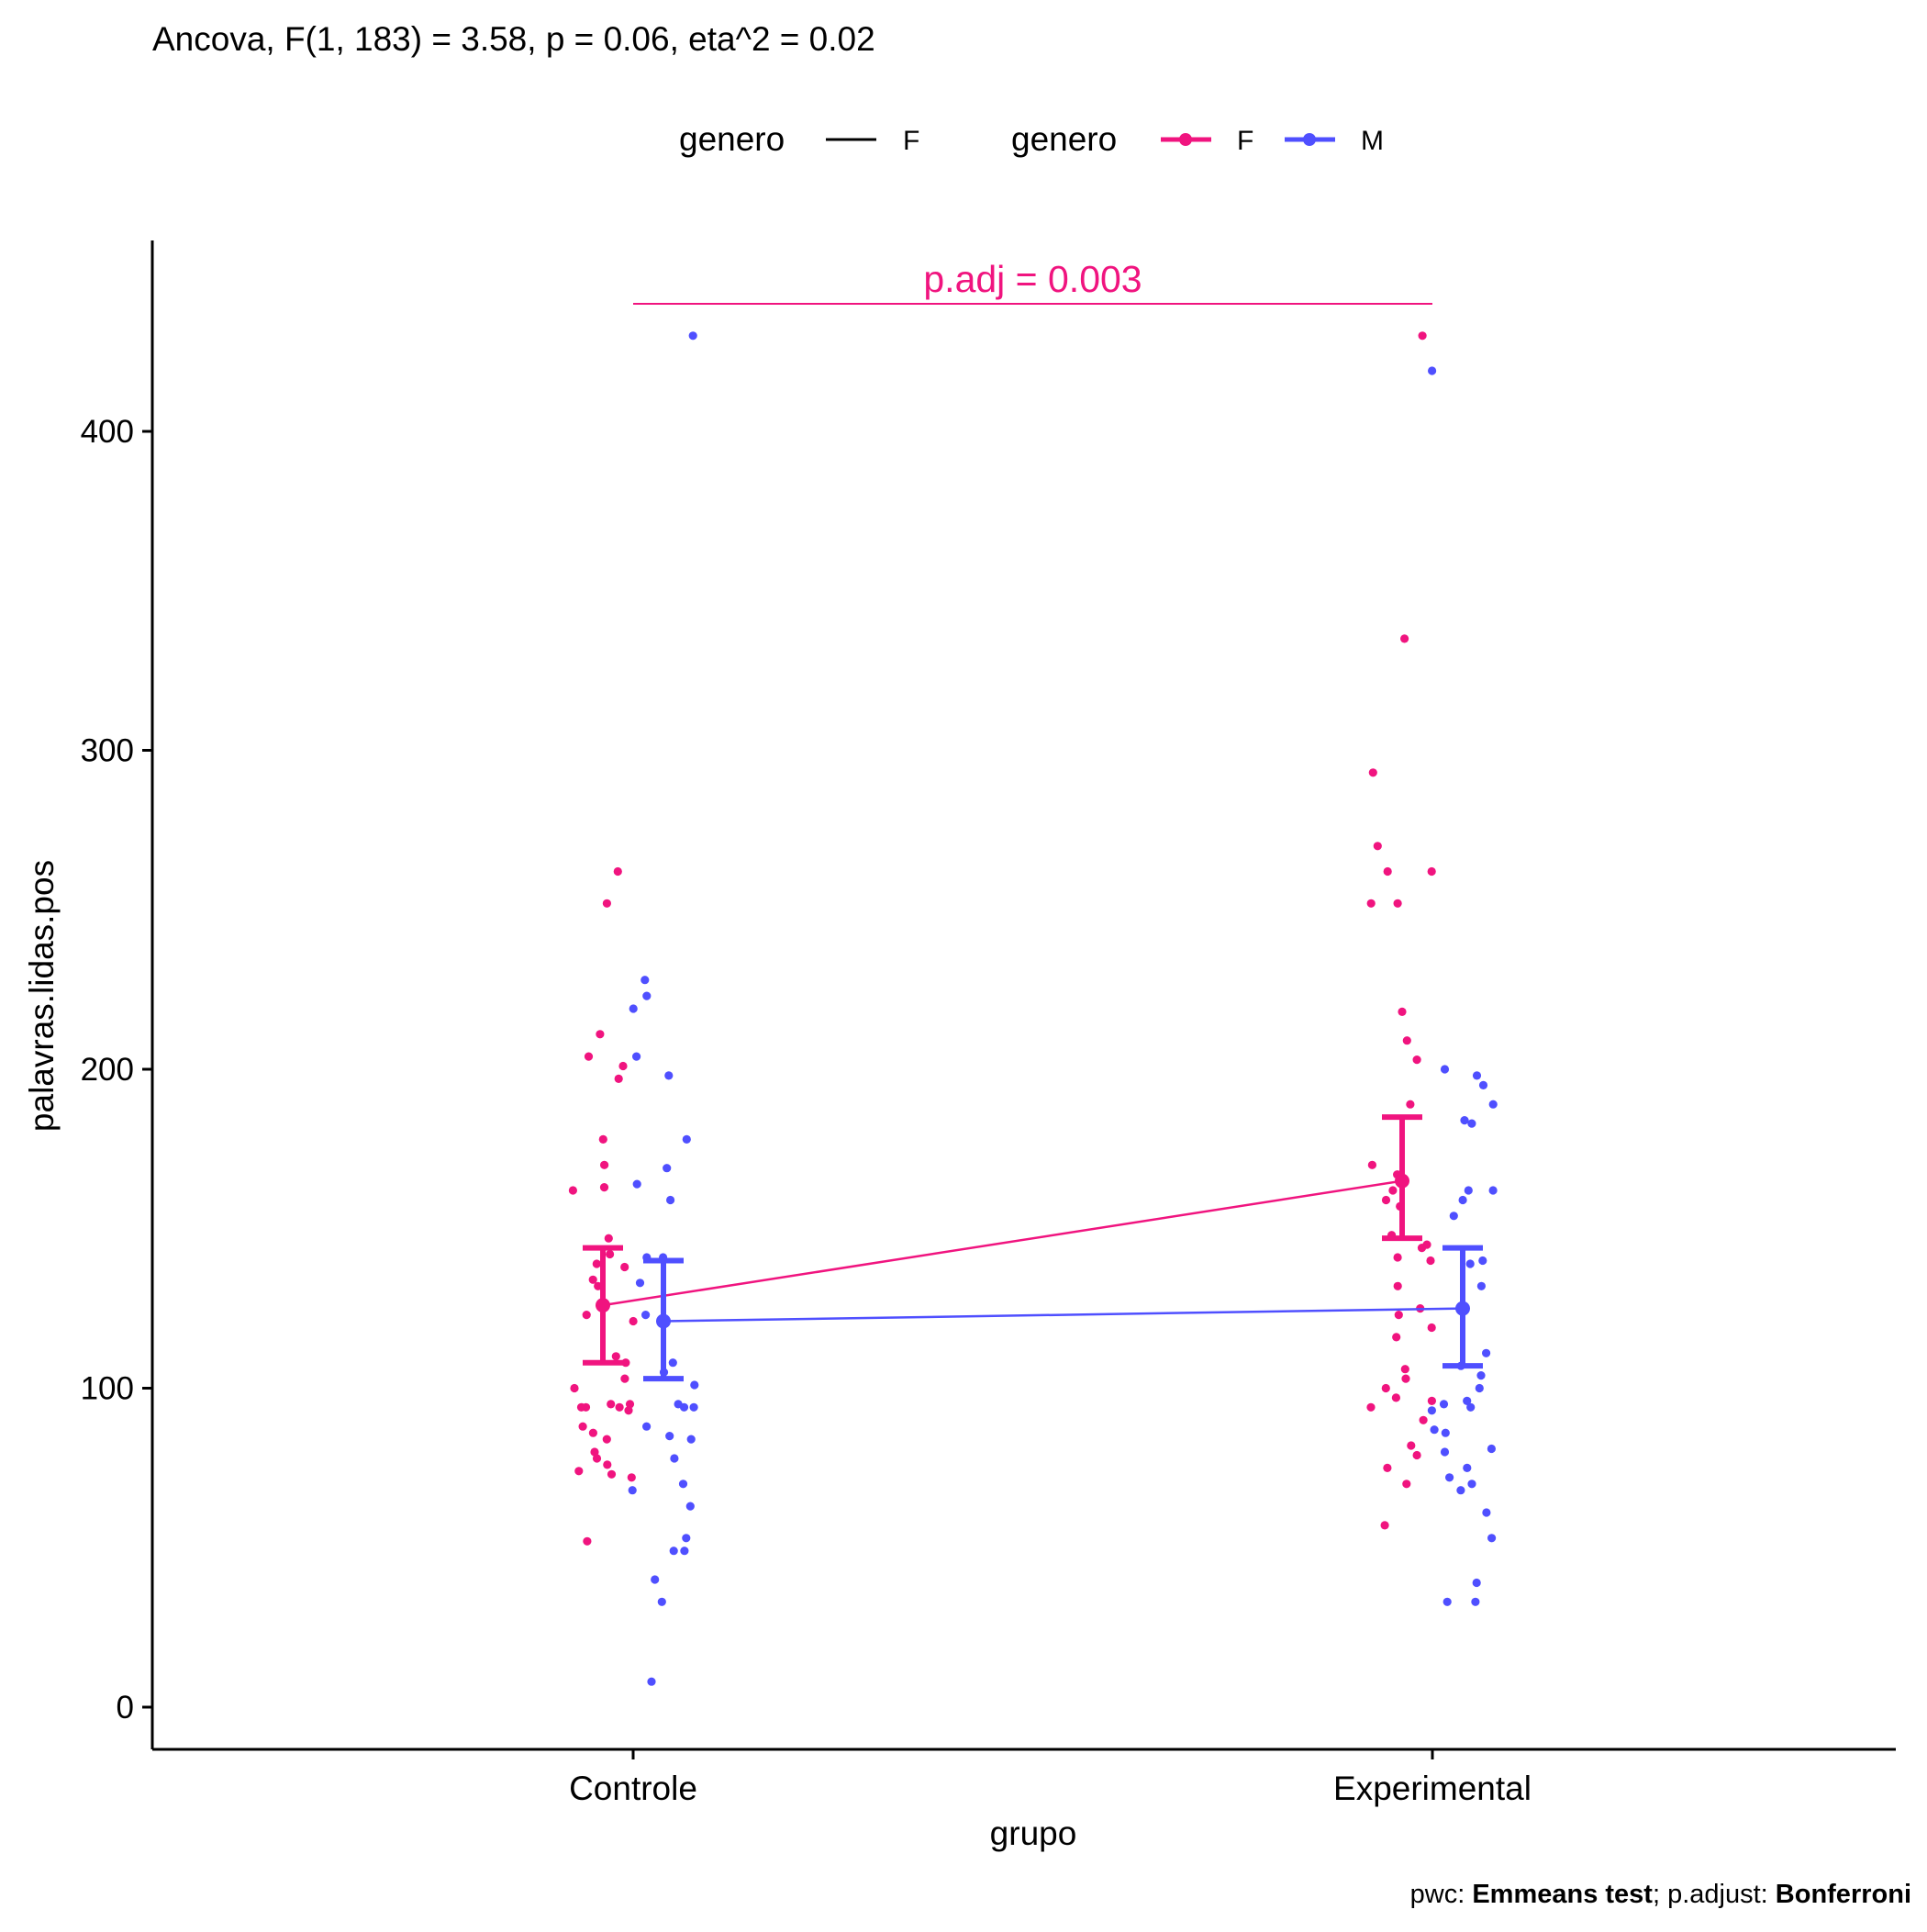 This screenshot has width=1927, height=1932. Describe the element at coordinates (1033, 1833) in the screenshot. I see `x-axis-title: grupo` at that location.